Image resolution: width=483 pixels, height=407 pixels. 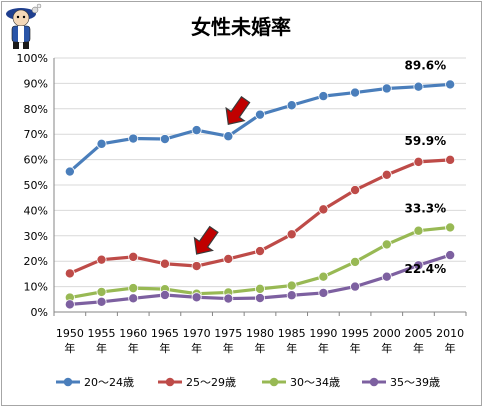 I want to click on legend-item: 30～34歳, so click(x=301, y=382).